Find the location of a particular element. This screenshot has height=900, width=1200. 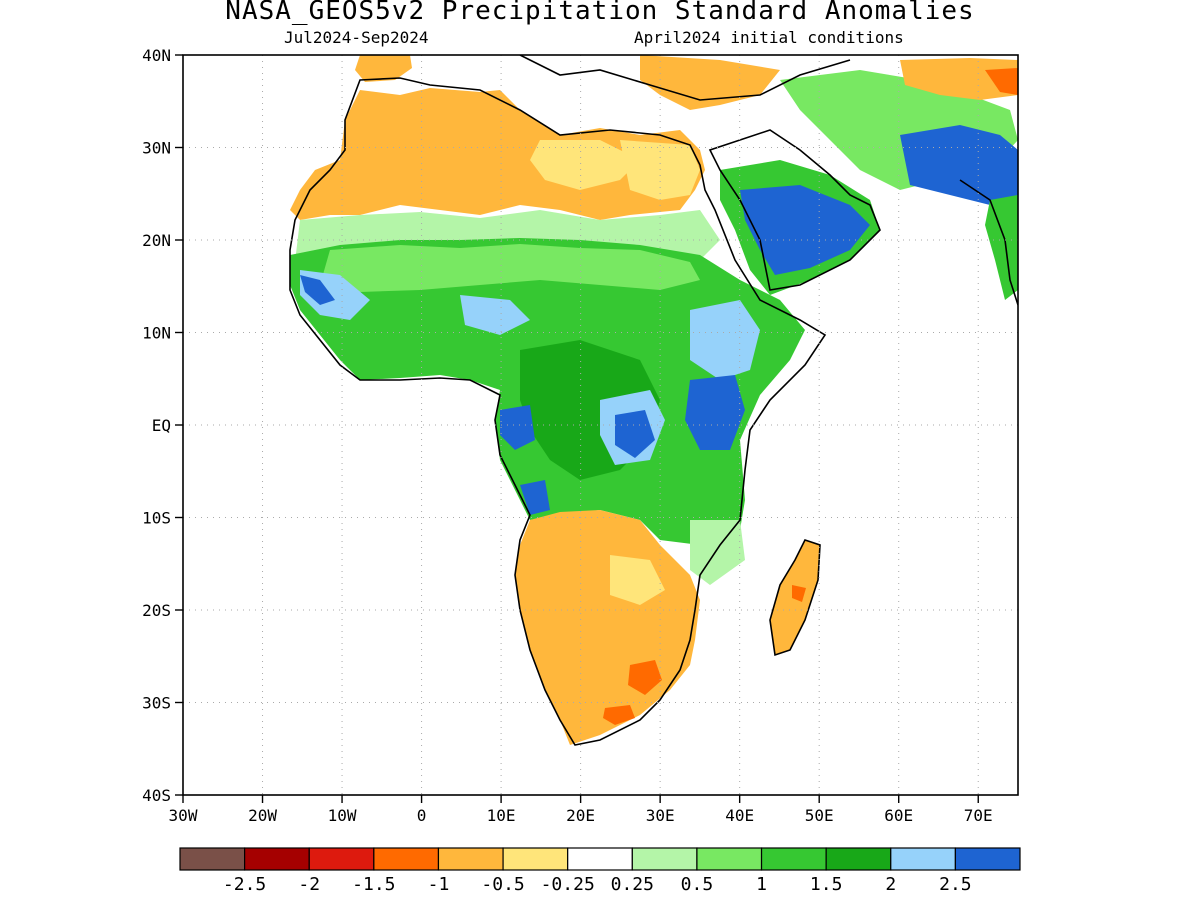

north-africa-dry-region is located at coordinates (497, 154).